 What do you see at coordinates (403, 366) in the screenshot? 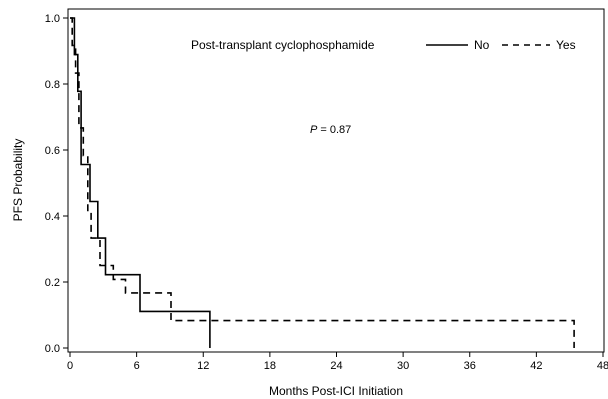
I see `x-tick-label: 30` at bounding box center [403, 366].